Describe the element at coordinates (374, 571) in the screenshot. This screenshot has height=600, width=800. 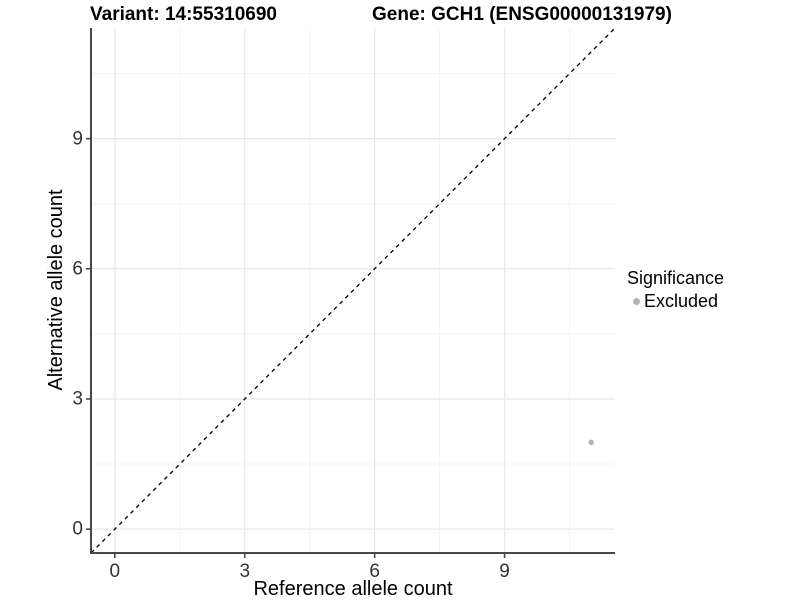
I see `x-tick-label: 6` at that location.